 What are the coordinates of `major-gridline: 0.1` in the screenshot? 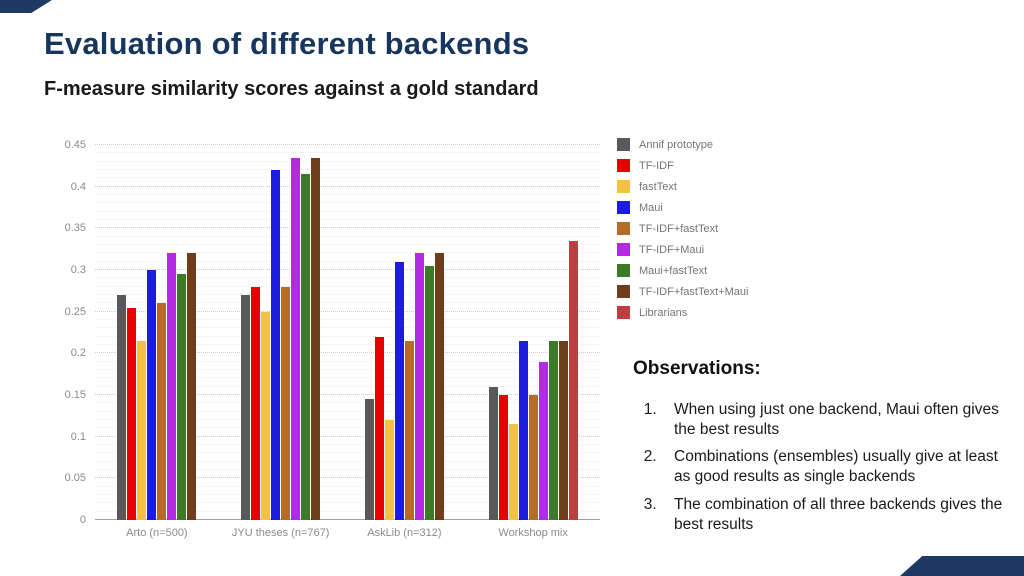 It's located at (335, 437).